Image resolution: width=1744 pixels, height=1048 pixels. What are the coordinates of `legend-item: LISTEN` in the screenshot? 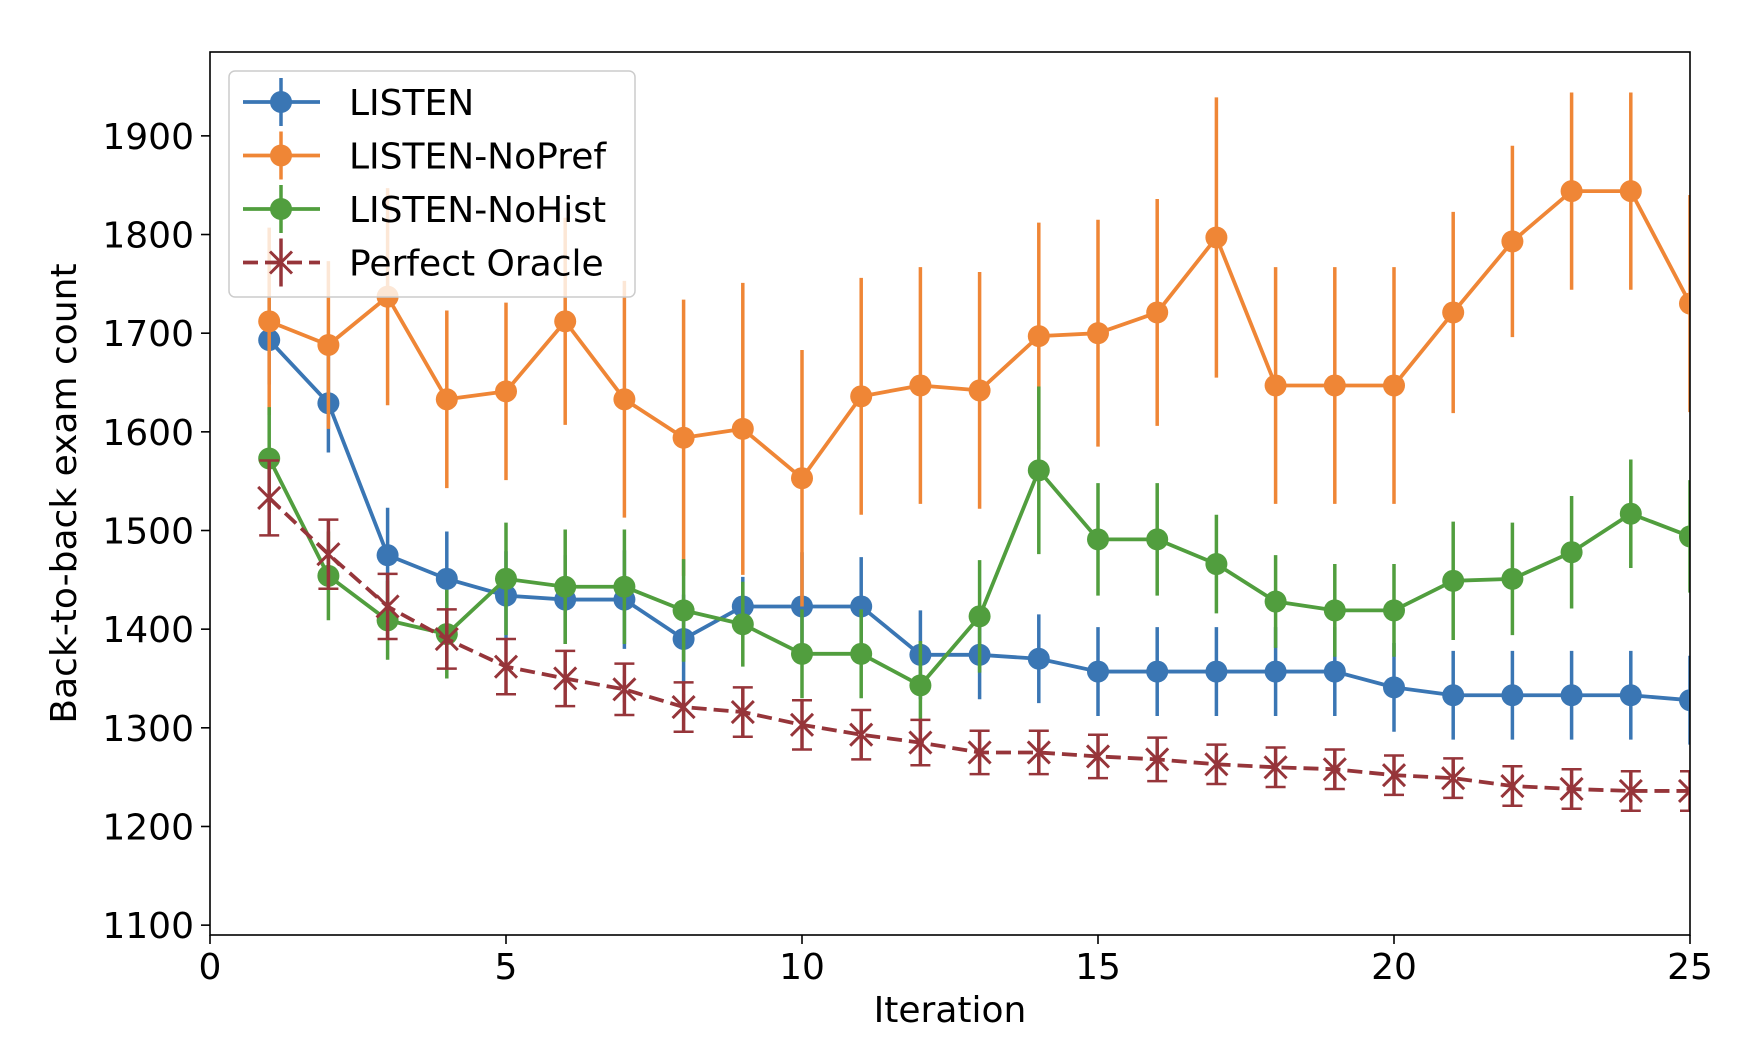 It's located at (358, 102).